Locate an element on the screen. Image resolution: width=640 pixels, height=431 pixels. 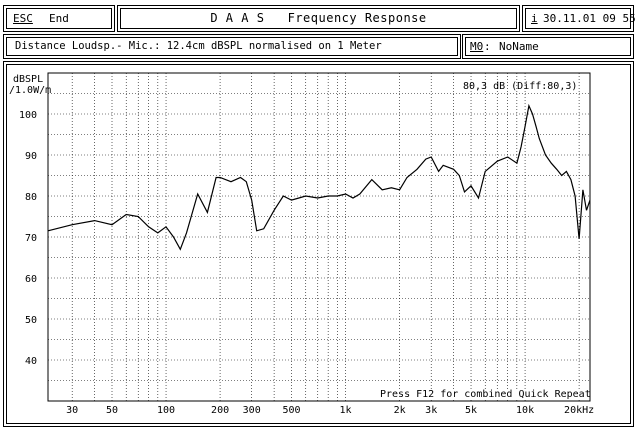
y-tick-label: 70 is located at coordinates (31, 238).